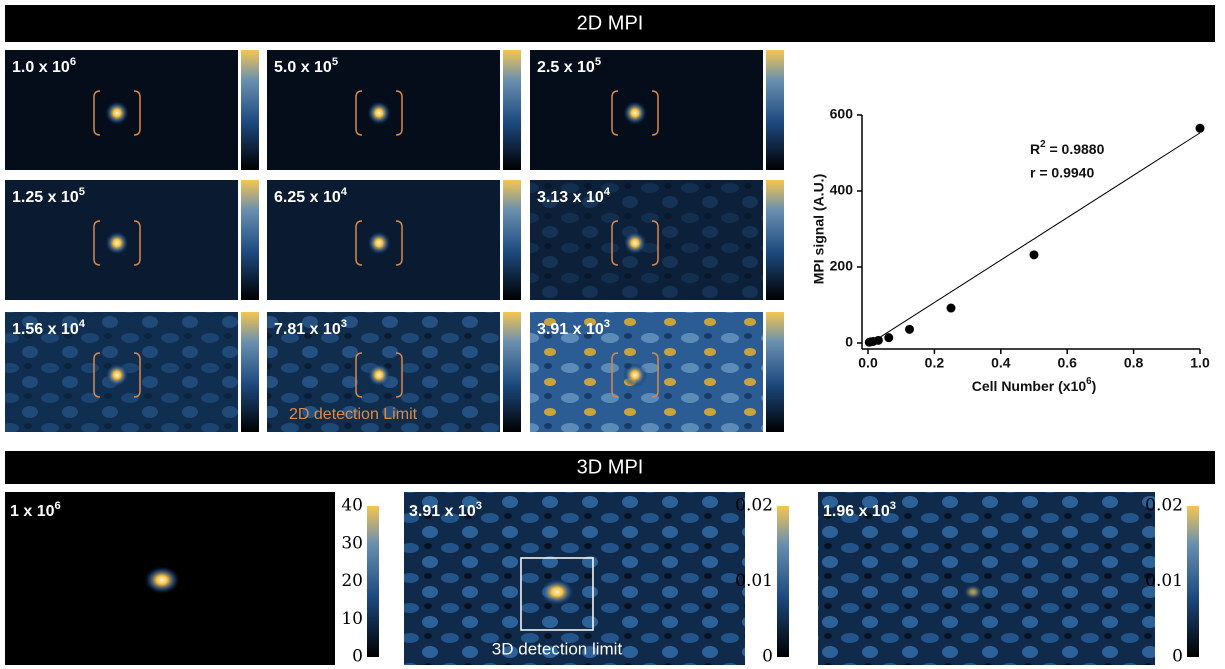 The width and height of the screenshot is (1225, 669). I want to click on annotation: r = 0.9940, so click(1062, 173).